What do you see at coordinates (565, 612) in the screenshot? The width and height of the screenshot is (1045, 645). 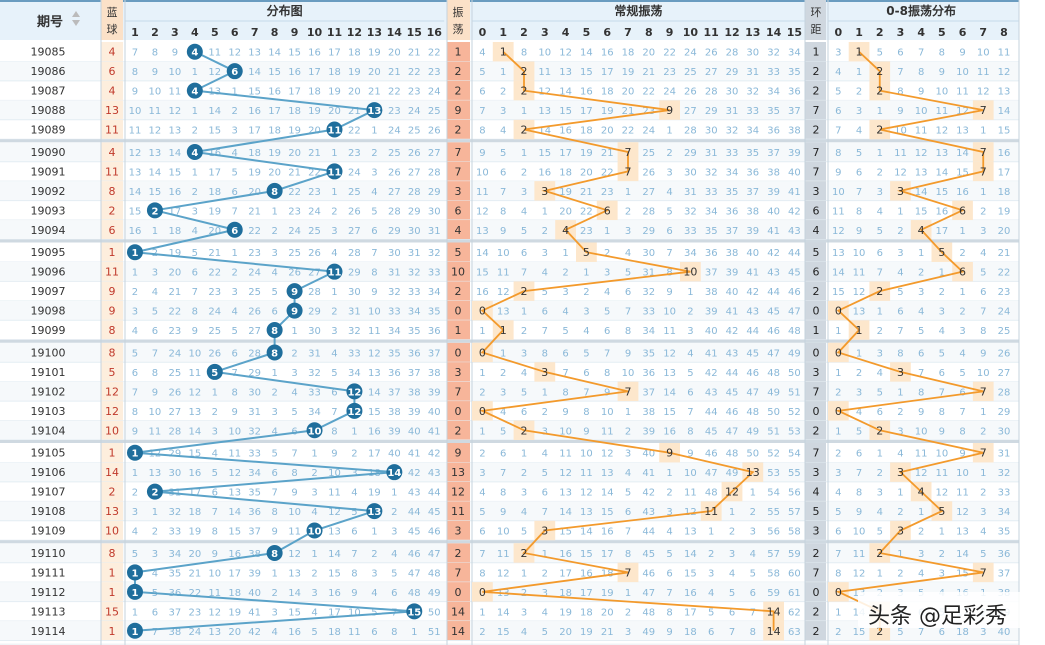 I see `regular-miss-cell: 19` at bounding box center [565, 612].